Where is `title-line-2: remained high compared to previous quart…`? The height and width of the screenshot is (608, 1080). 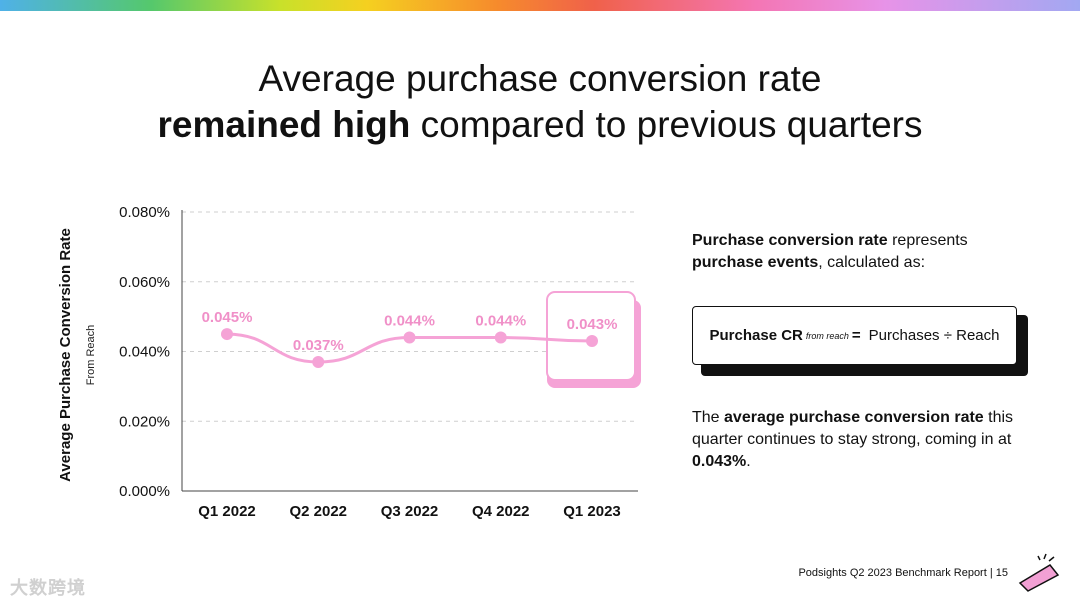 title-line-2: remained high compared to previous quart… is located at coordinates (540, 125).